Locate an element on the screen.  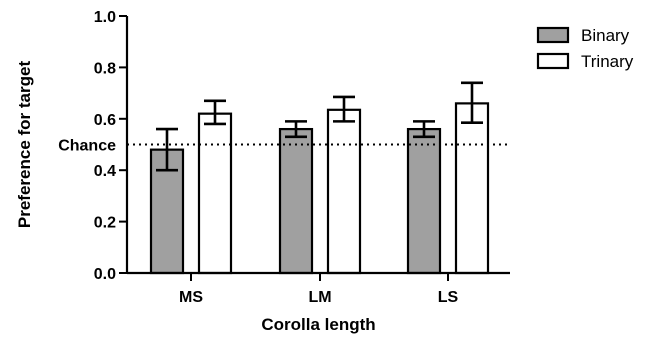
y-axis: 0.0 0.2 0.4 0.6 0.8 1.0 is located at coordinates (111, 146).